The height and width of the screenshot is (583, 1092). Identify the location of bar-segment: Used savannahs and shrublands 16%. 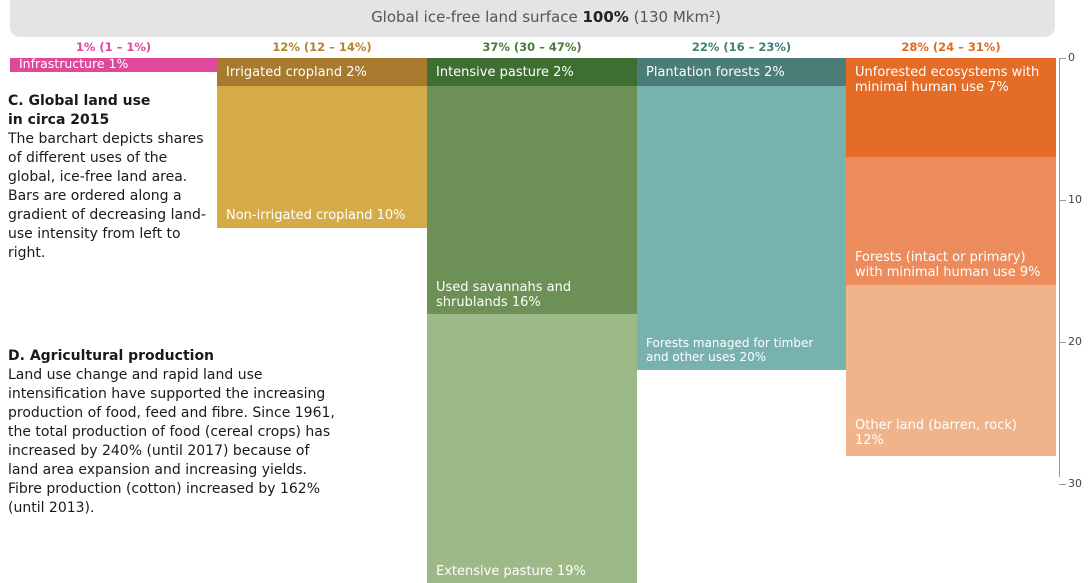
(532, 200).